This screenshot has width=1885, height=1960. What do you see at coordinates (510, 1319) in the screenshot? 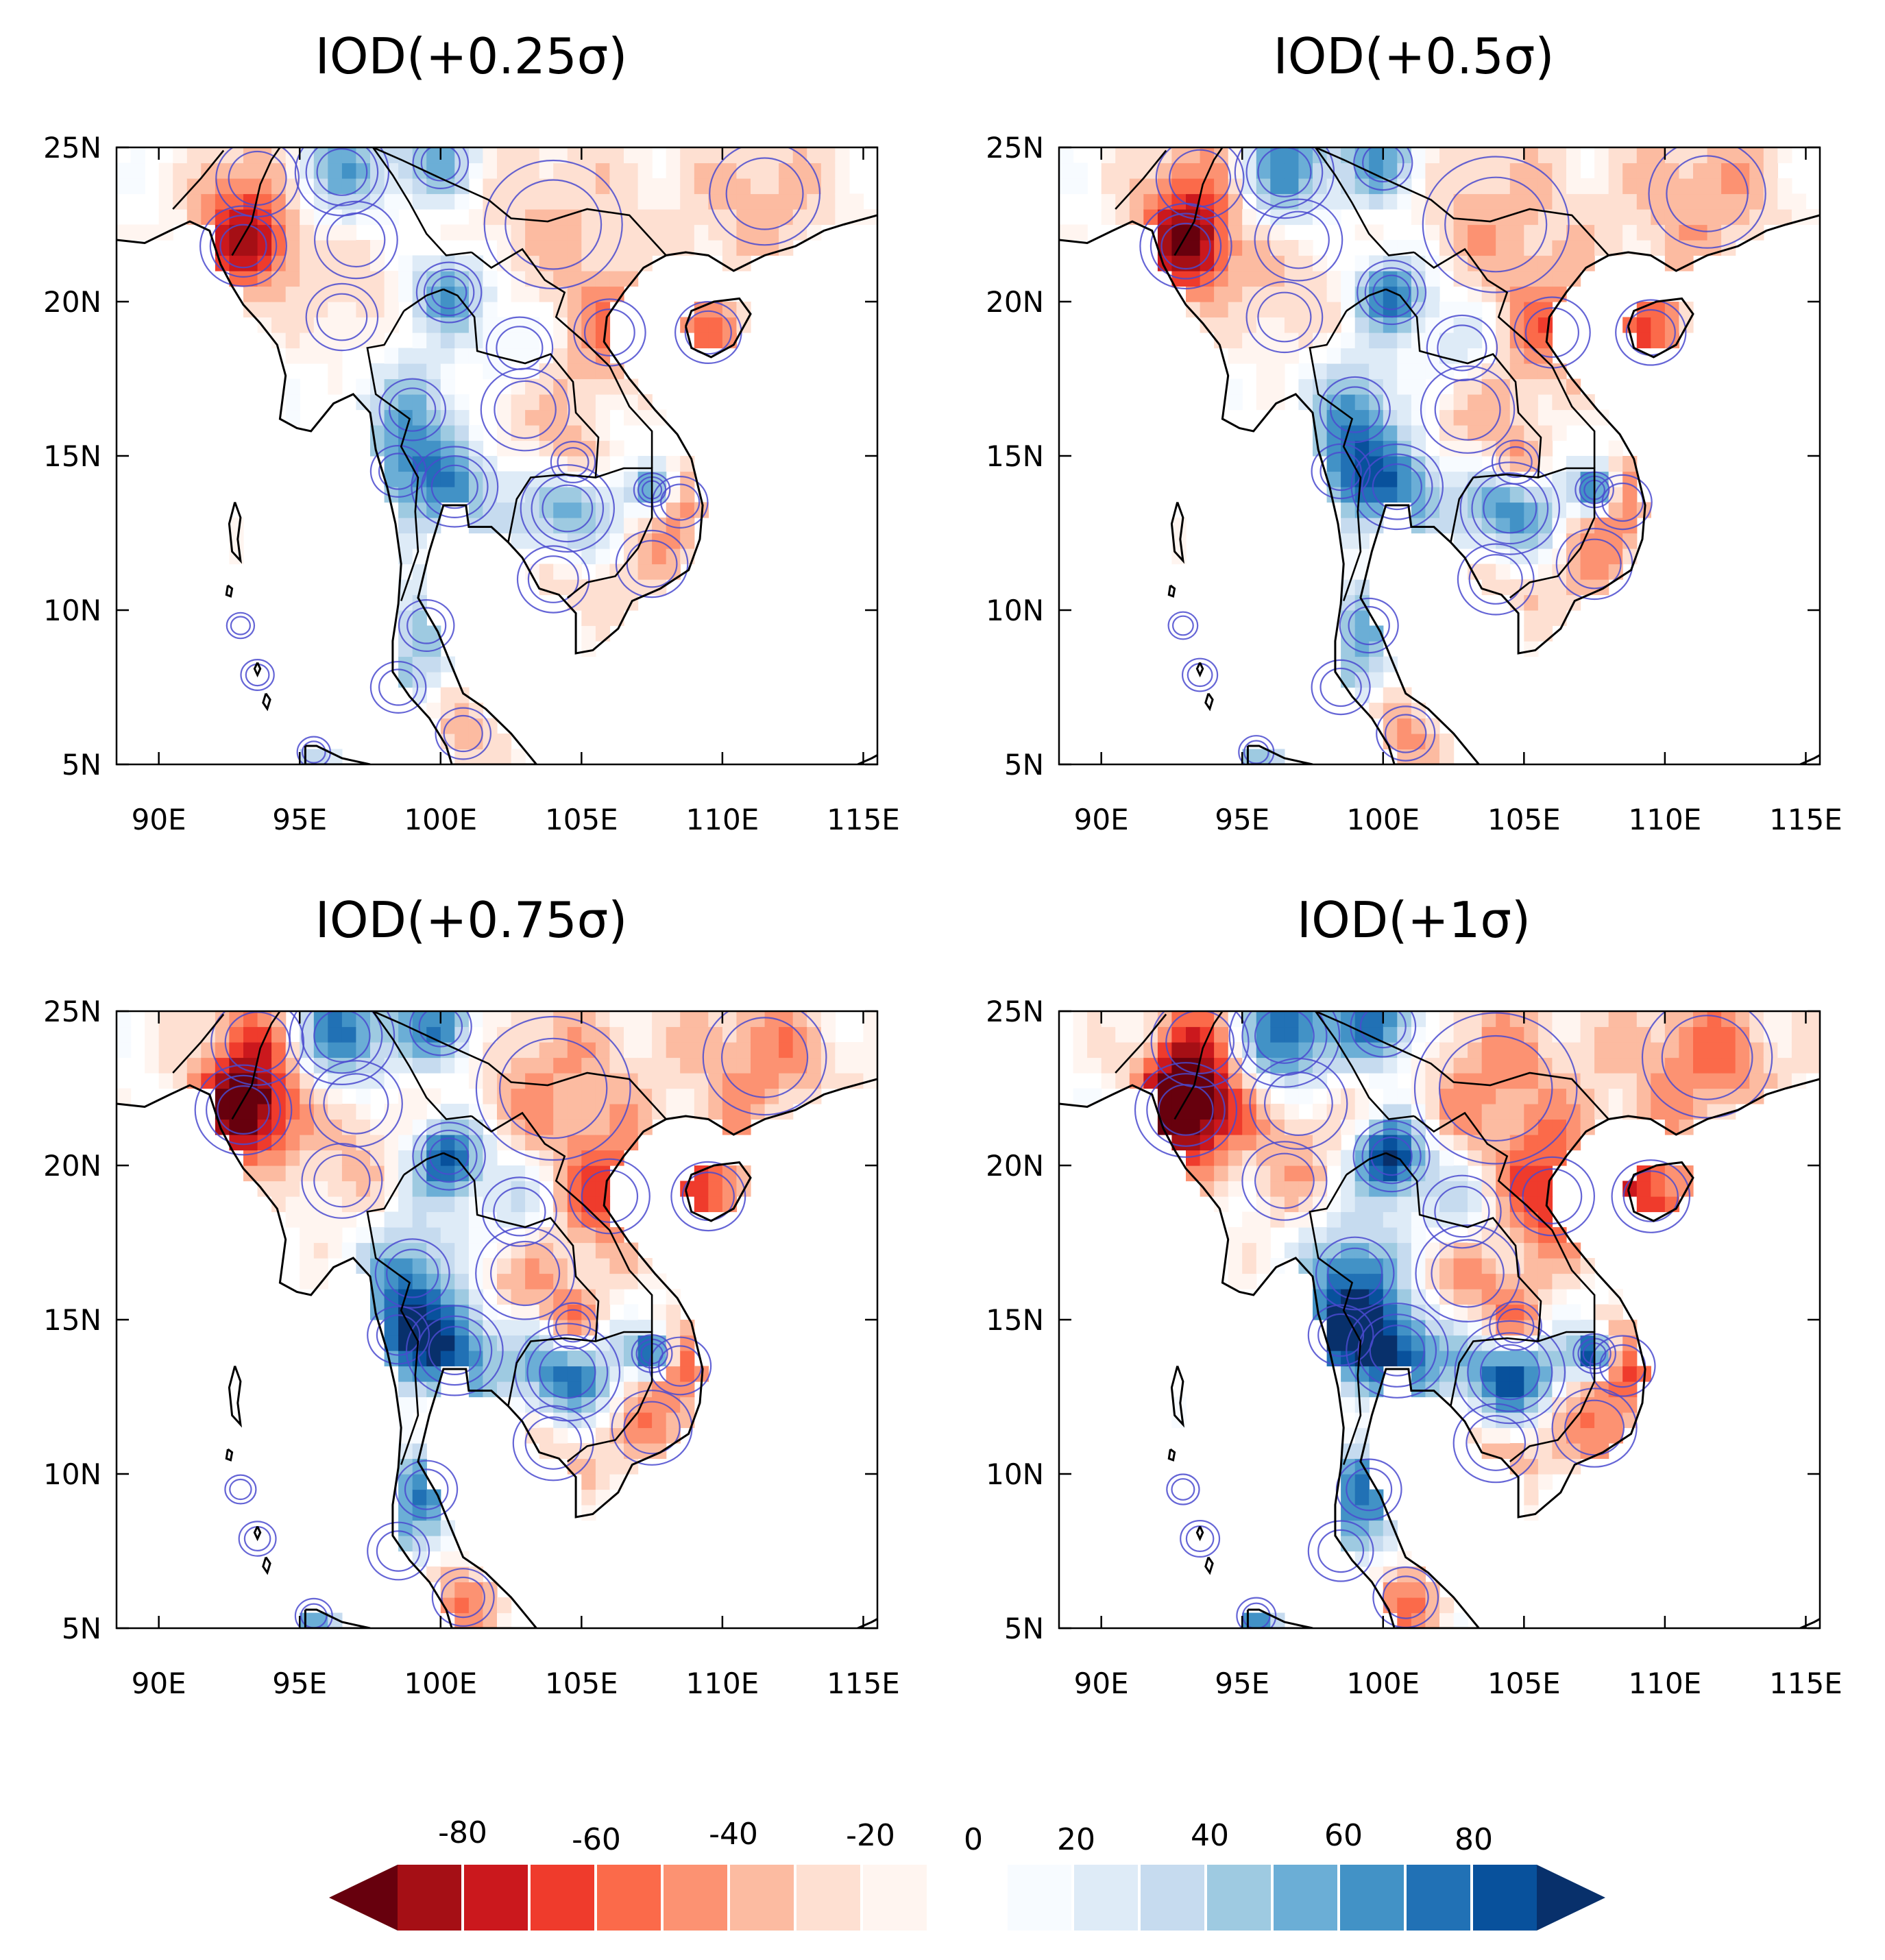
I see `contour-lines` at bounding box center [510, 1319].